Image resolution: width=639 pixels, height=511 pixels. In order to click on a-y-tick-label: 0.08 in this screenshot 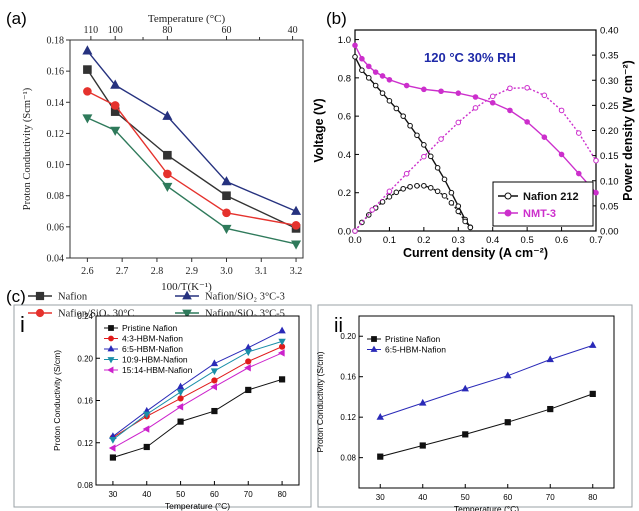, I will do `click(56, 196)`.